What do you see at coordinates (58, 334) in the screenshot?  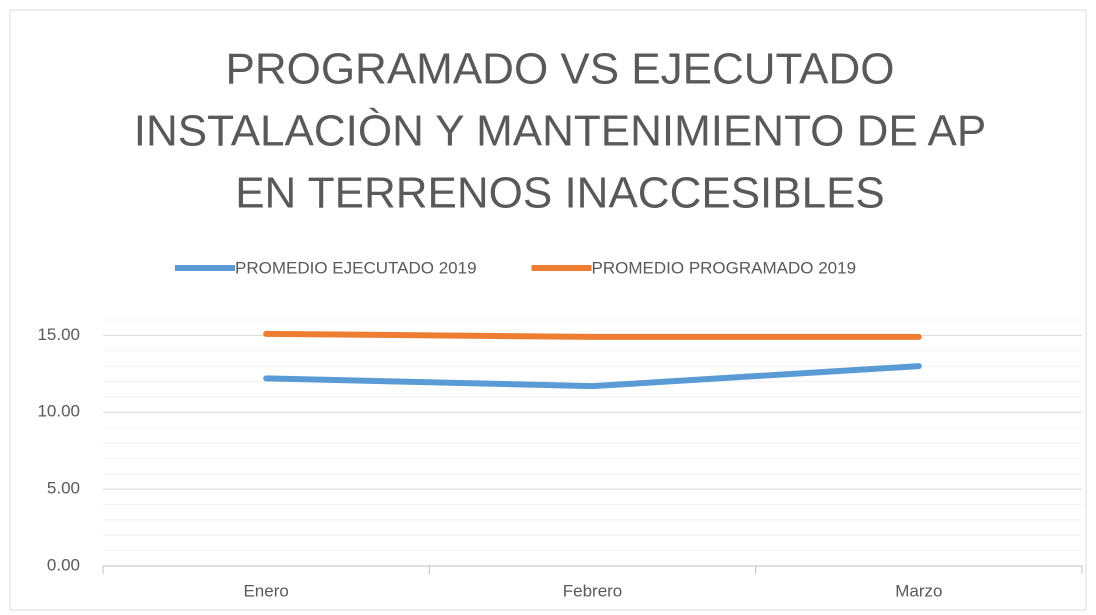 I see `y-tick-label: 15.00` at bounding box center [58, 334].